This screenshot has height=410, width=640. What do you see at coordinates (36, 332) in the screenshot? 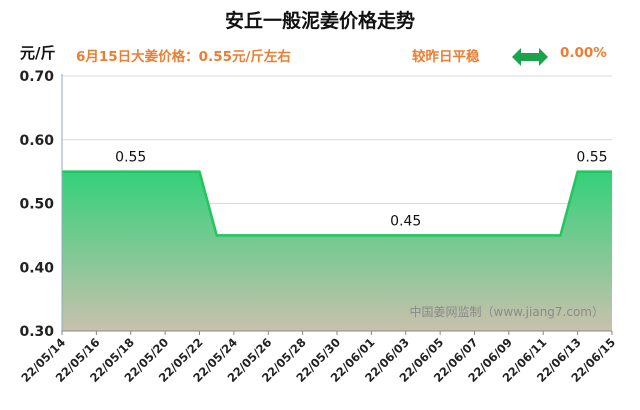
I see `y-tick-label: 0.30` at bounding box center [36, 332].